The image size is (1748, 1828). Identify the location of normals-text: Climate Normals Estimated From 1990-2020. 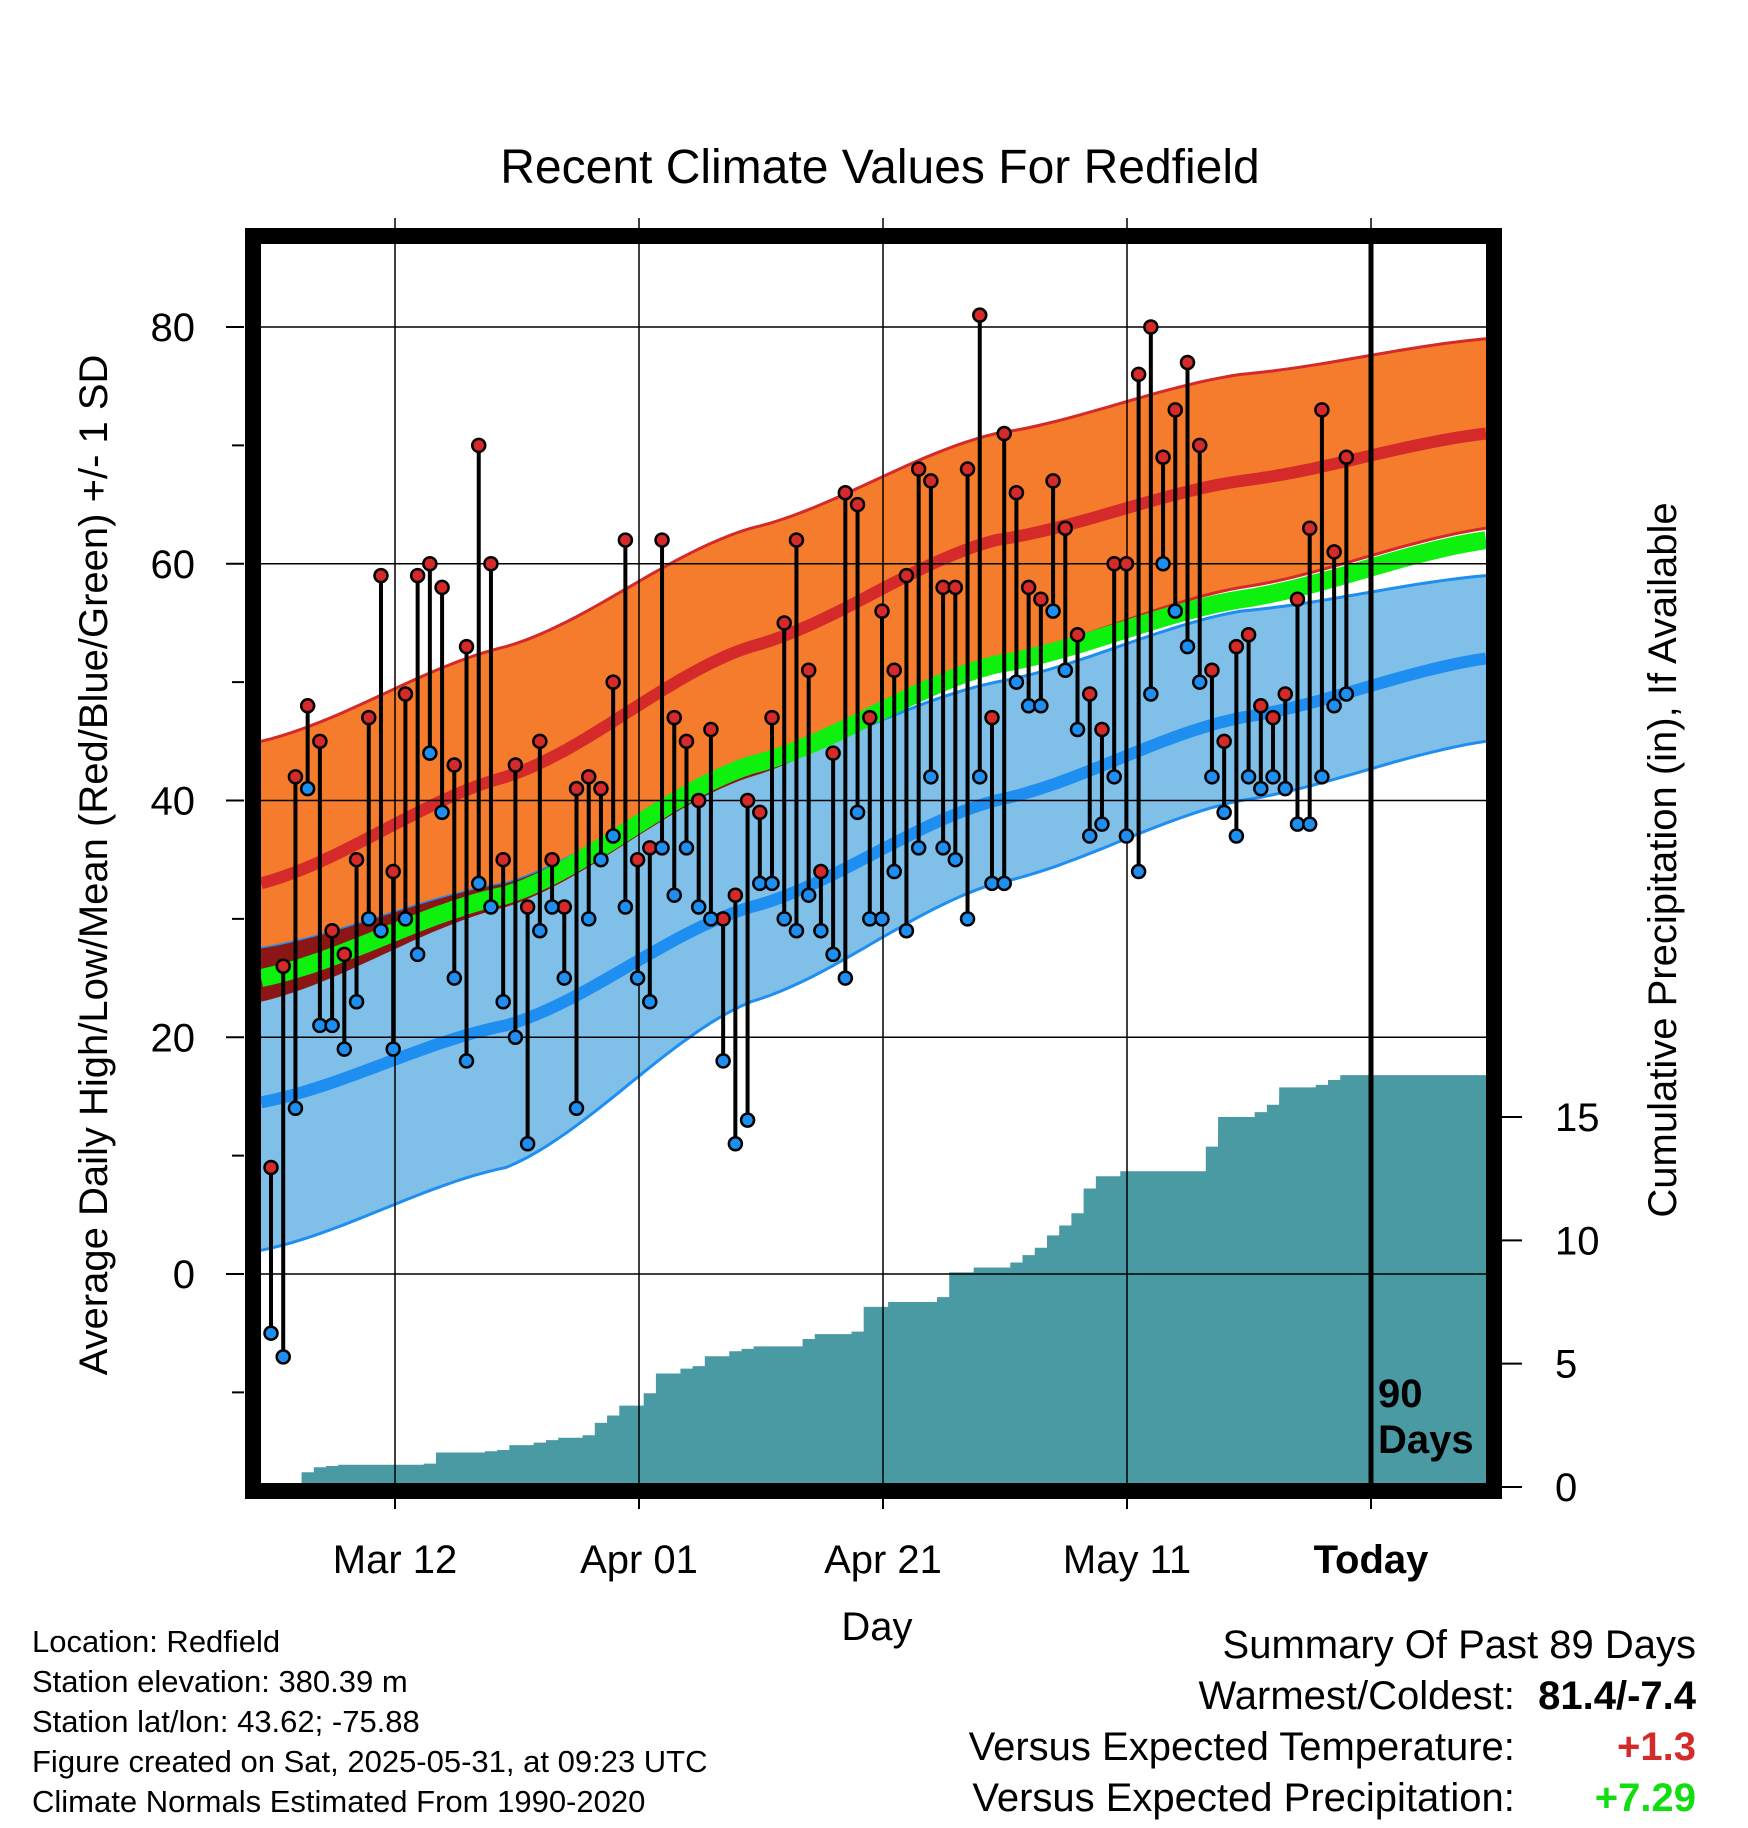
(339, 1801).